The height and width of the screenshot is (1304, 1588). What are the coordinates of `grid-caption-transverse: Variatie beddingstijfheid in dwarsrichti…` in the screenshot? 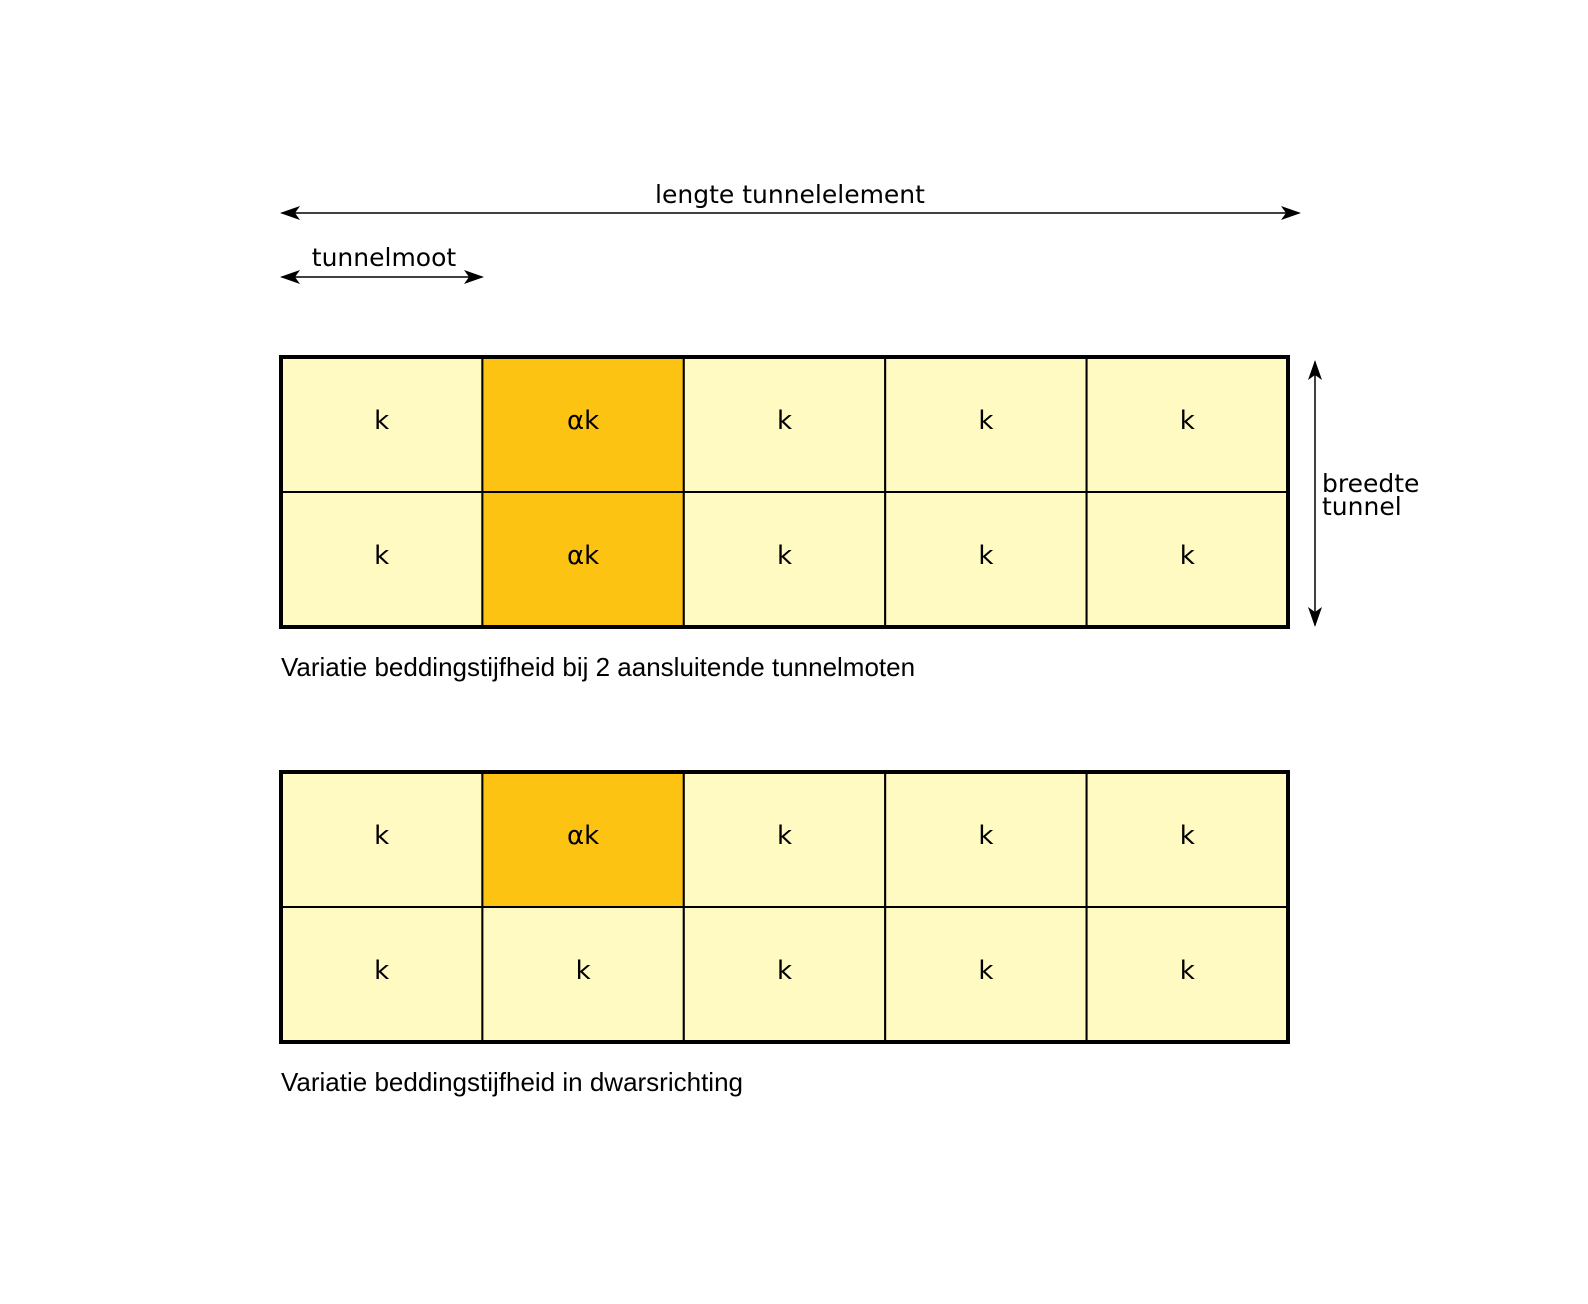 It's located at (512, 1082).